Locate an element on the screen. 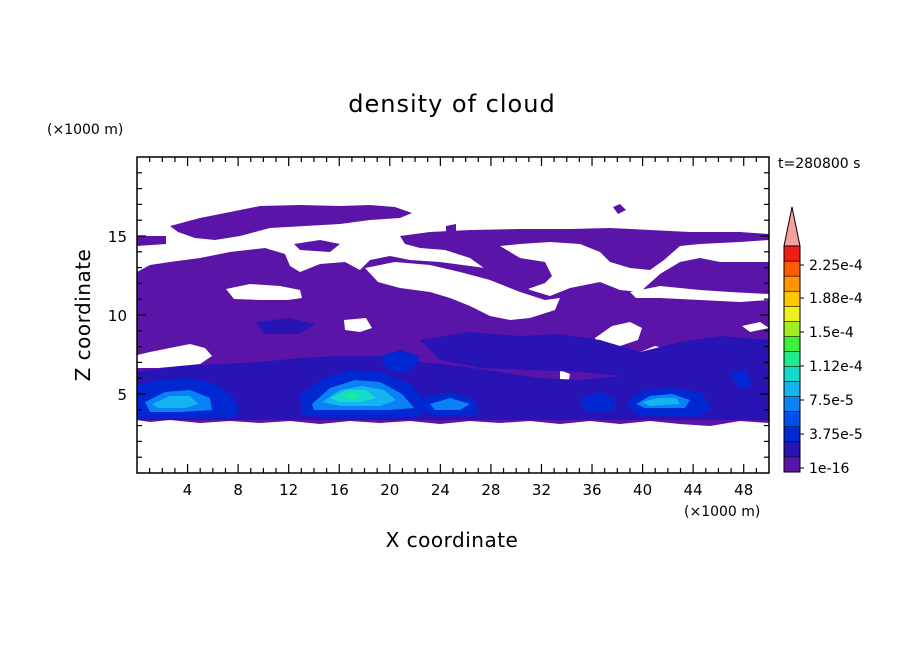  colorbar-over-triangle is located at coordinates (792, 226).